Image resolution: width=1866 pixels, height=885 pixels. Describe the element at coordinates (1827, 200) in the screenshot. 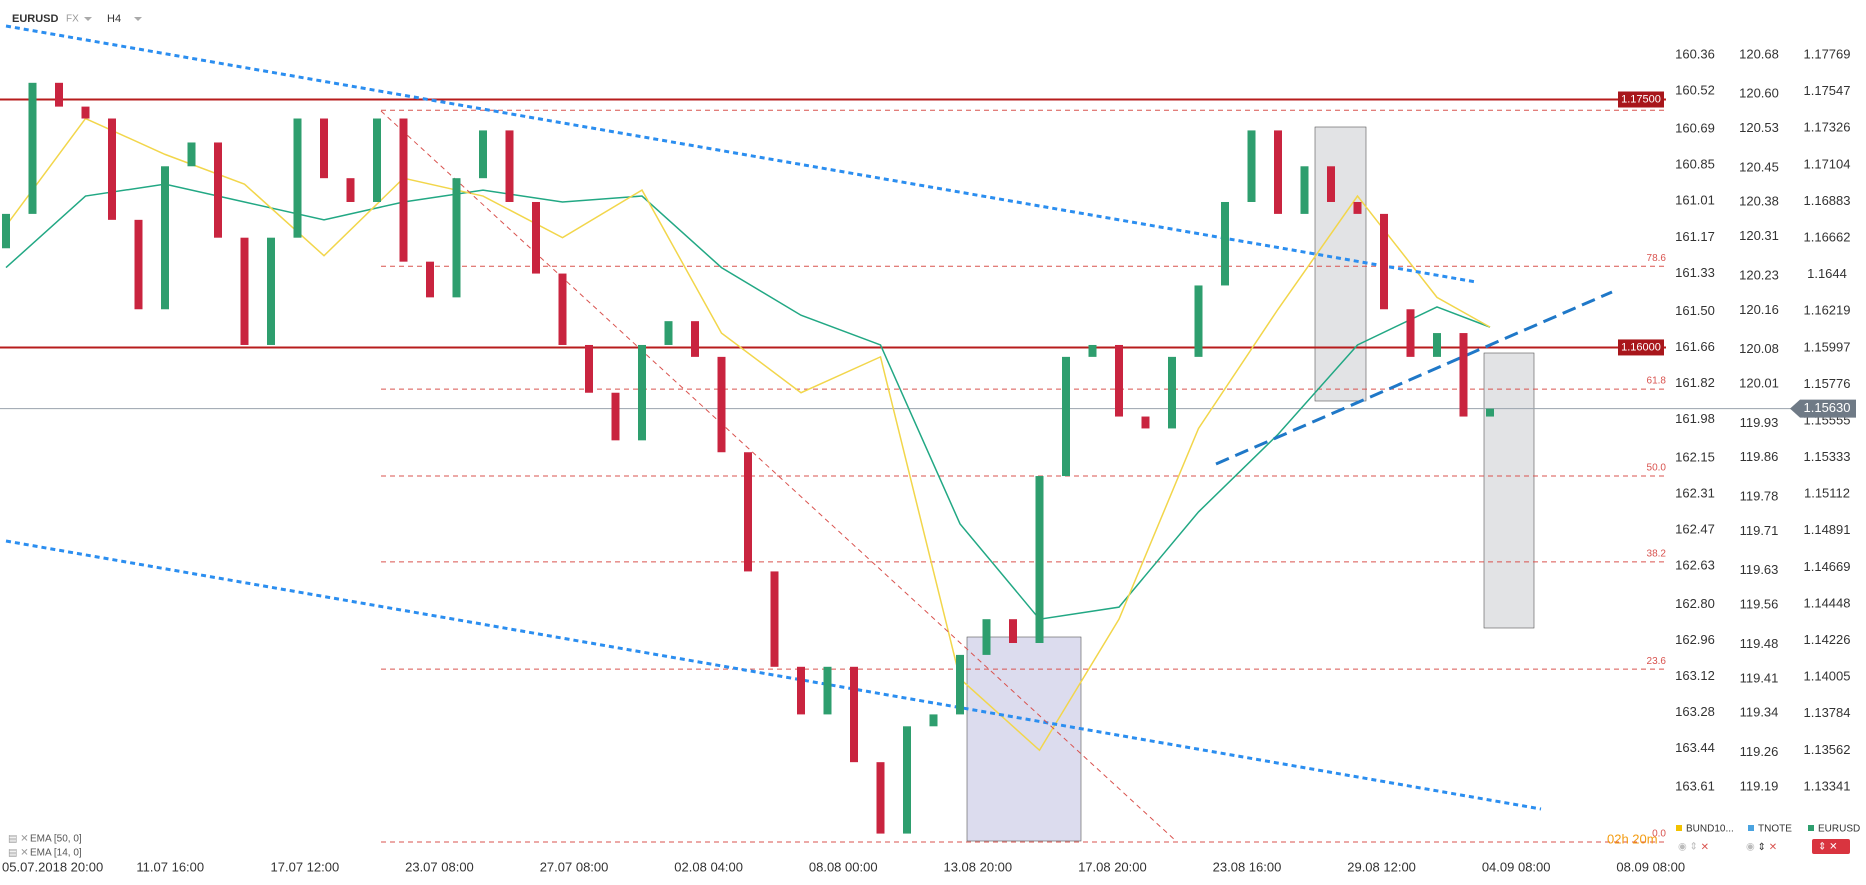

I see `y-tick-label: 1.16883` at that location.